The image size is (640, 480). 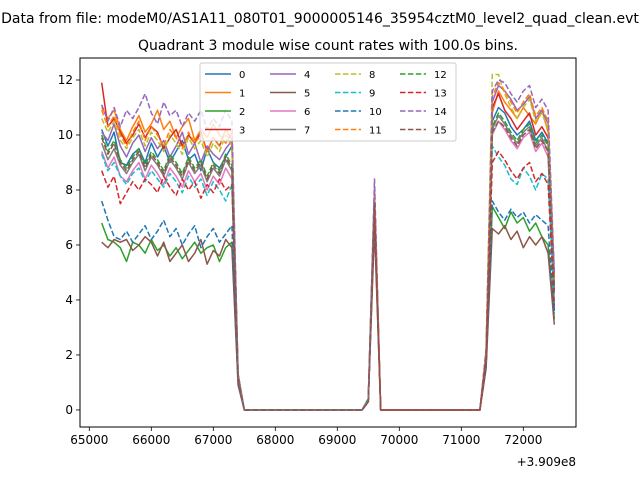 I want to click on legend-label-5: 5, so click(x=307, y=94).